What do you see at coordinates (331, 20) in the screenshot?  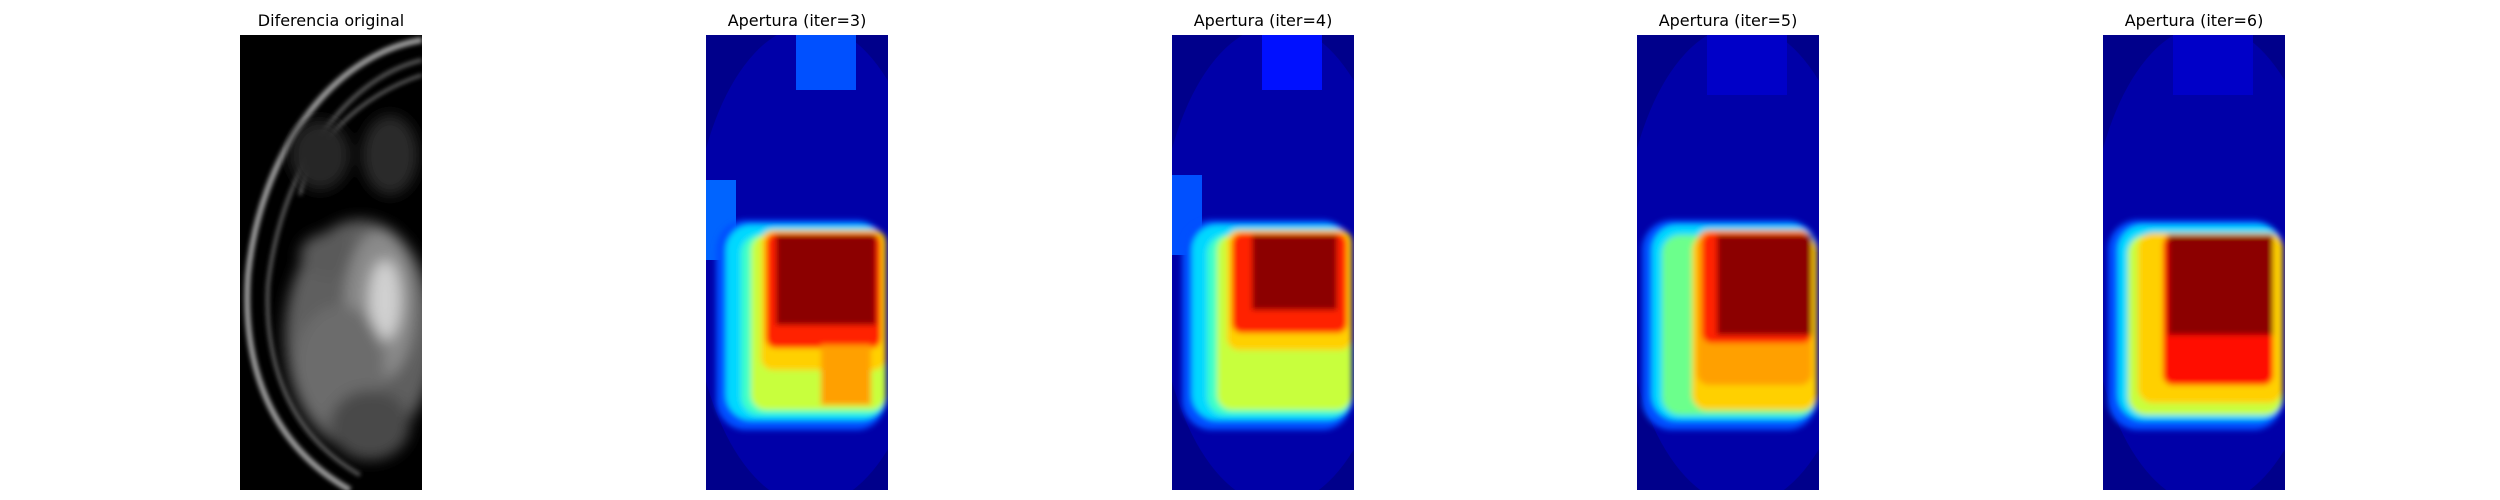 I see `panel-title: Diferencia original` at bounding box center [331, 20].